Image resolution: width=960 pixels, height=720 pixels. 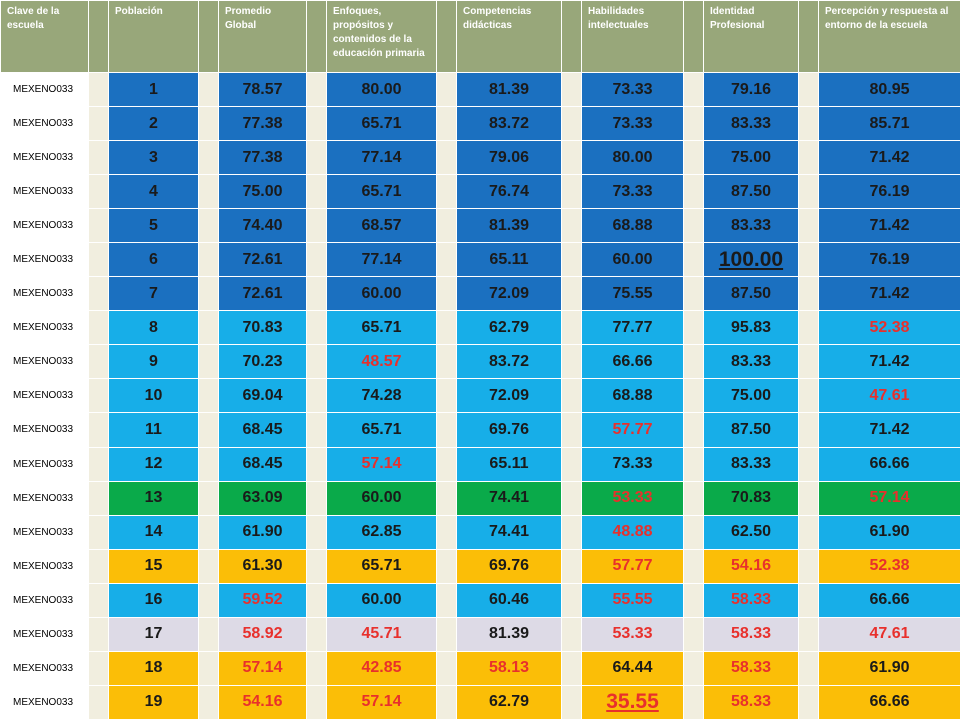 I want to click on promedio-global-cell: 72.61, so click(x=262, y=260).